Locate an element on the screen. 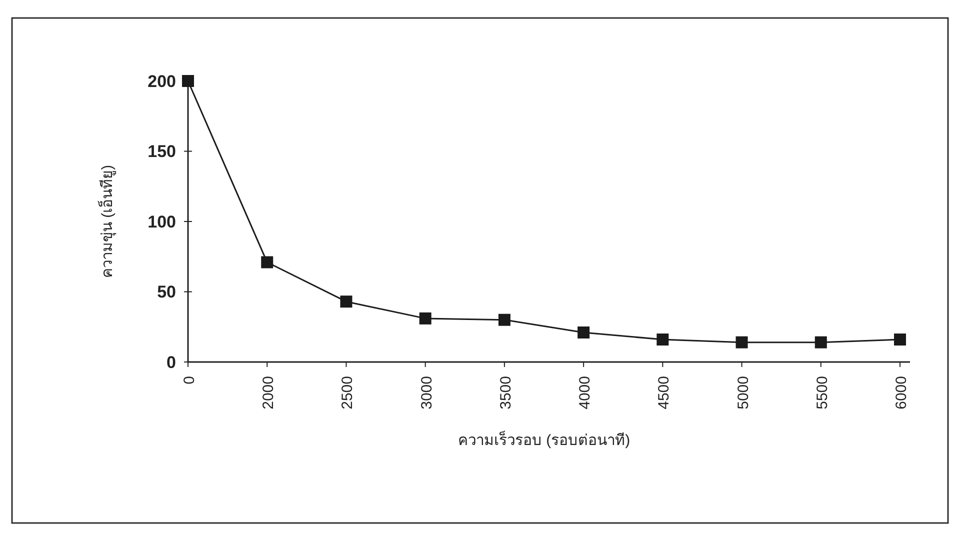 Image resolution: width=959 pixels, height=534 pixels. x-tick-label: 6000 is located at coordinates (901, 393).